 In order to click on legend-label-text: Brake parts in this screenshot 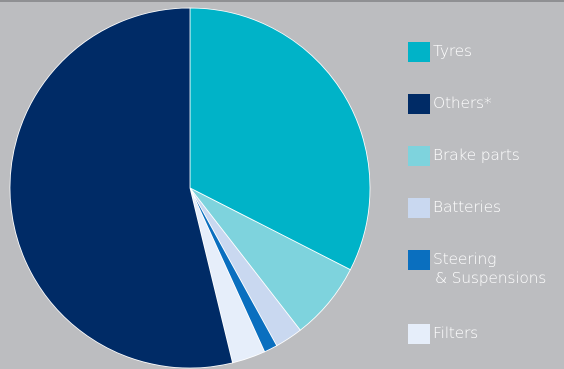, I will do `click(476, 155)`.